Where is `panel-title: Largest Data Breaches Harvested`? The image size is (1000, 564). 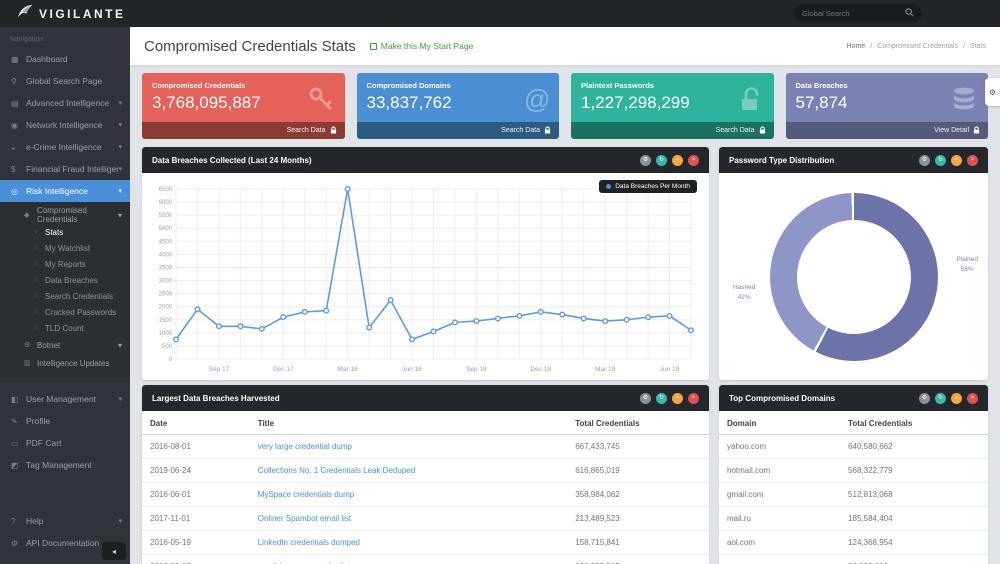 panel-title: Largest Data Breaches Harvested is located at coordinates (216, 398).